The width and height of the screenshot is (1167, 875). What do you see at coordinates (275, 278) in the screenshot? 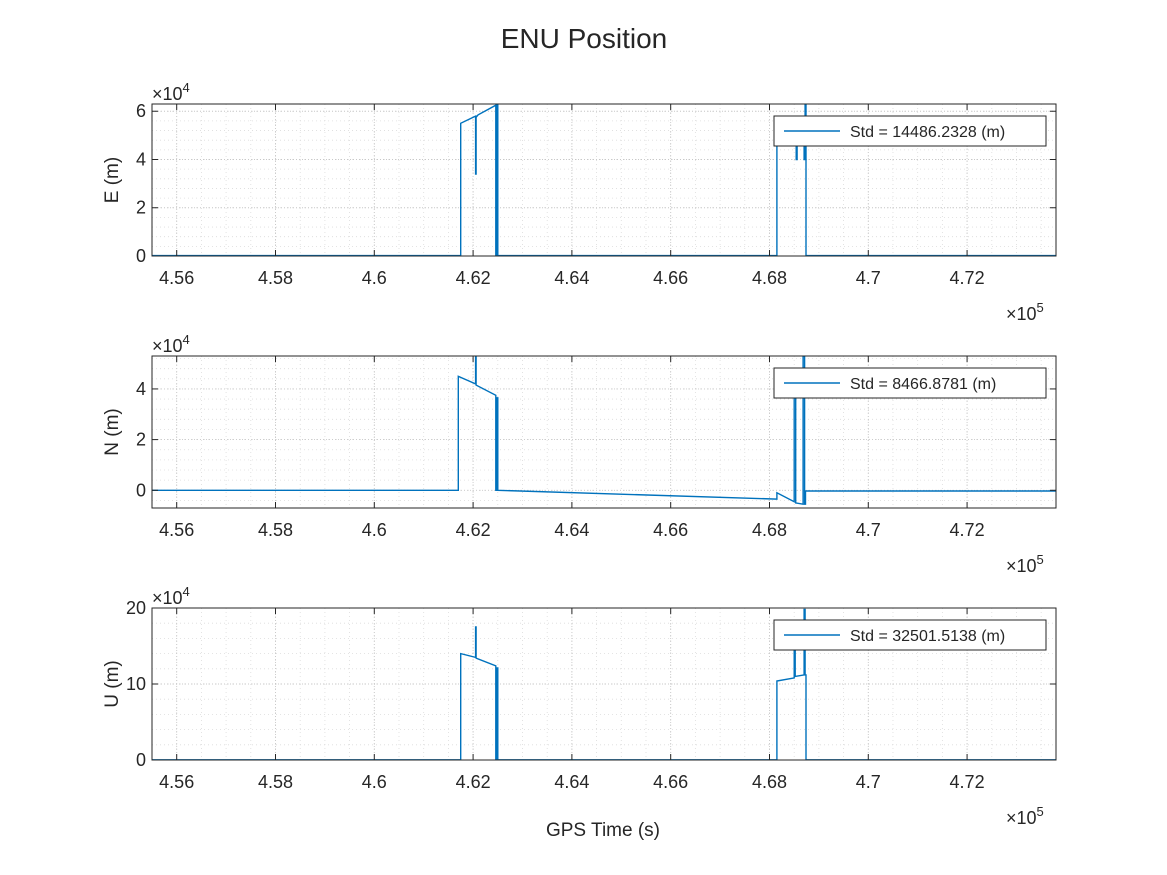
I see `east-x-tick-label: 4.58` at bounding box center [275, 278].